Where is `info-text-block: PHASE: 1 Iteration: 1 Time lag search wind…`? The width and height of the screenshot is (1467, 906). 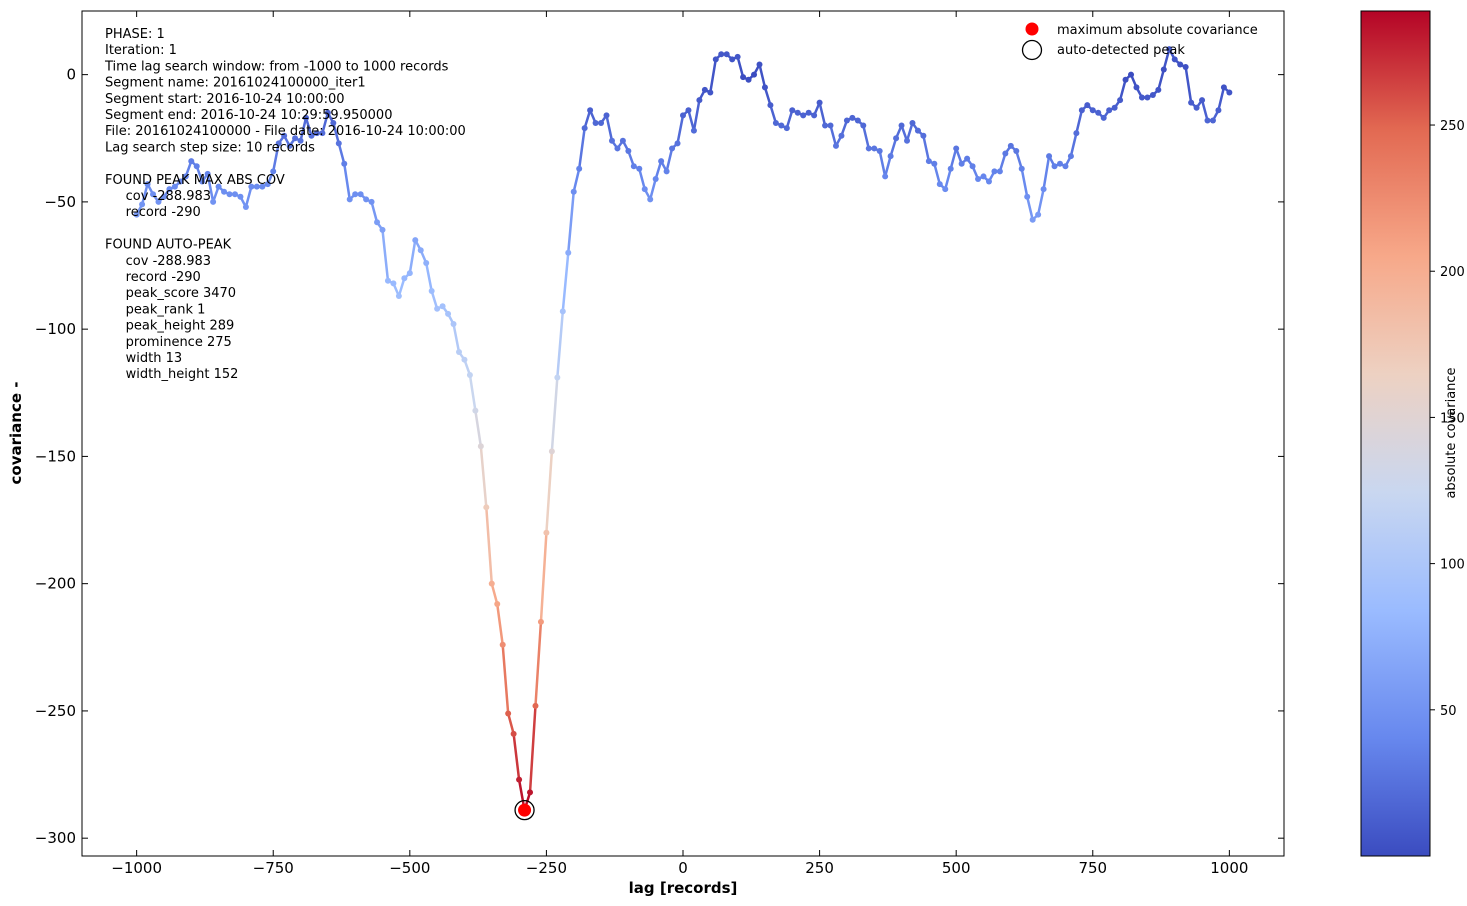 info-text-block: PHASE: 1 Iteration: 1 Time lag search wind… is located at coordinates (285, 204).